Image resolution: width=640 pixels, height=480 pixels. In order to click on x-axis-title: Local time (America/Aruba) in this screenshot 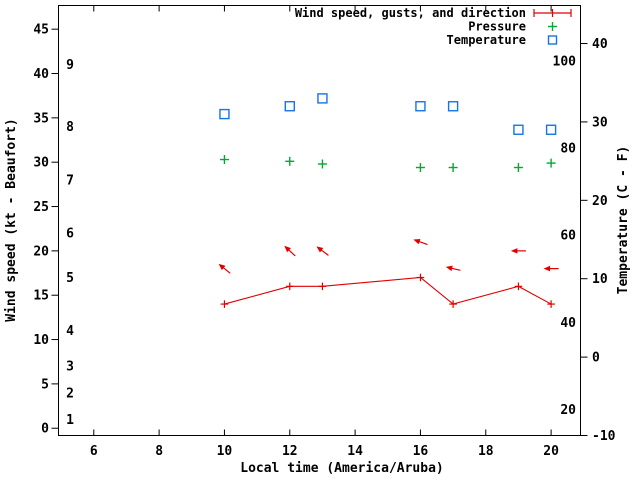, I will do `click(342, 468)`.